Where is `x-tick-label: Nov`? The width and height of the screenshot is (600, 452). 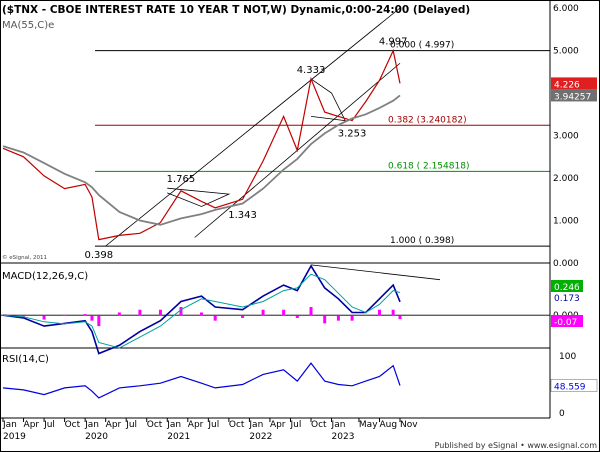 x-tick-label: Nov is located at coordinates (409, 425).